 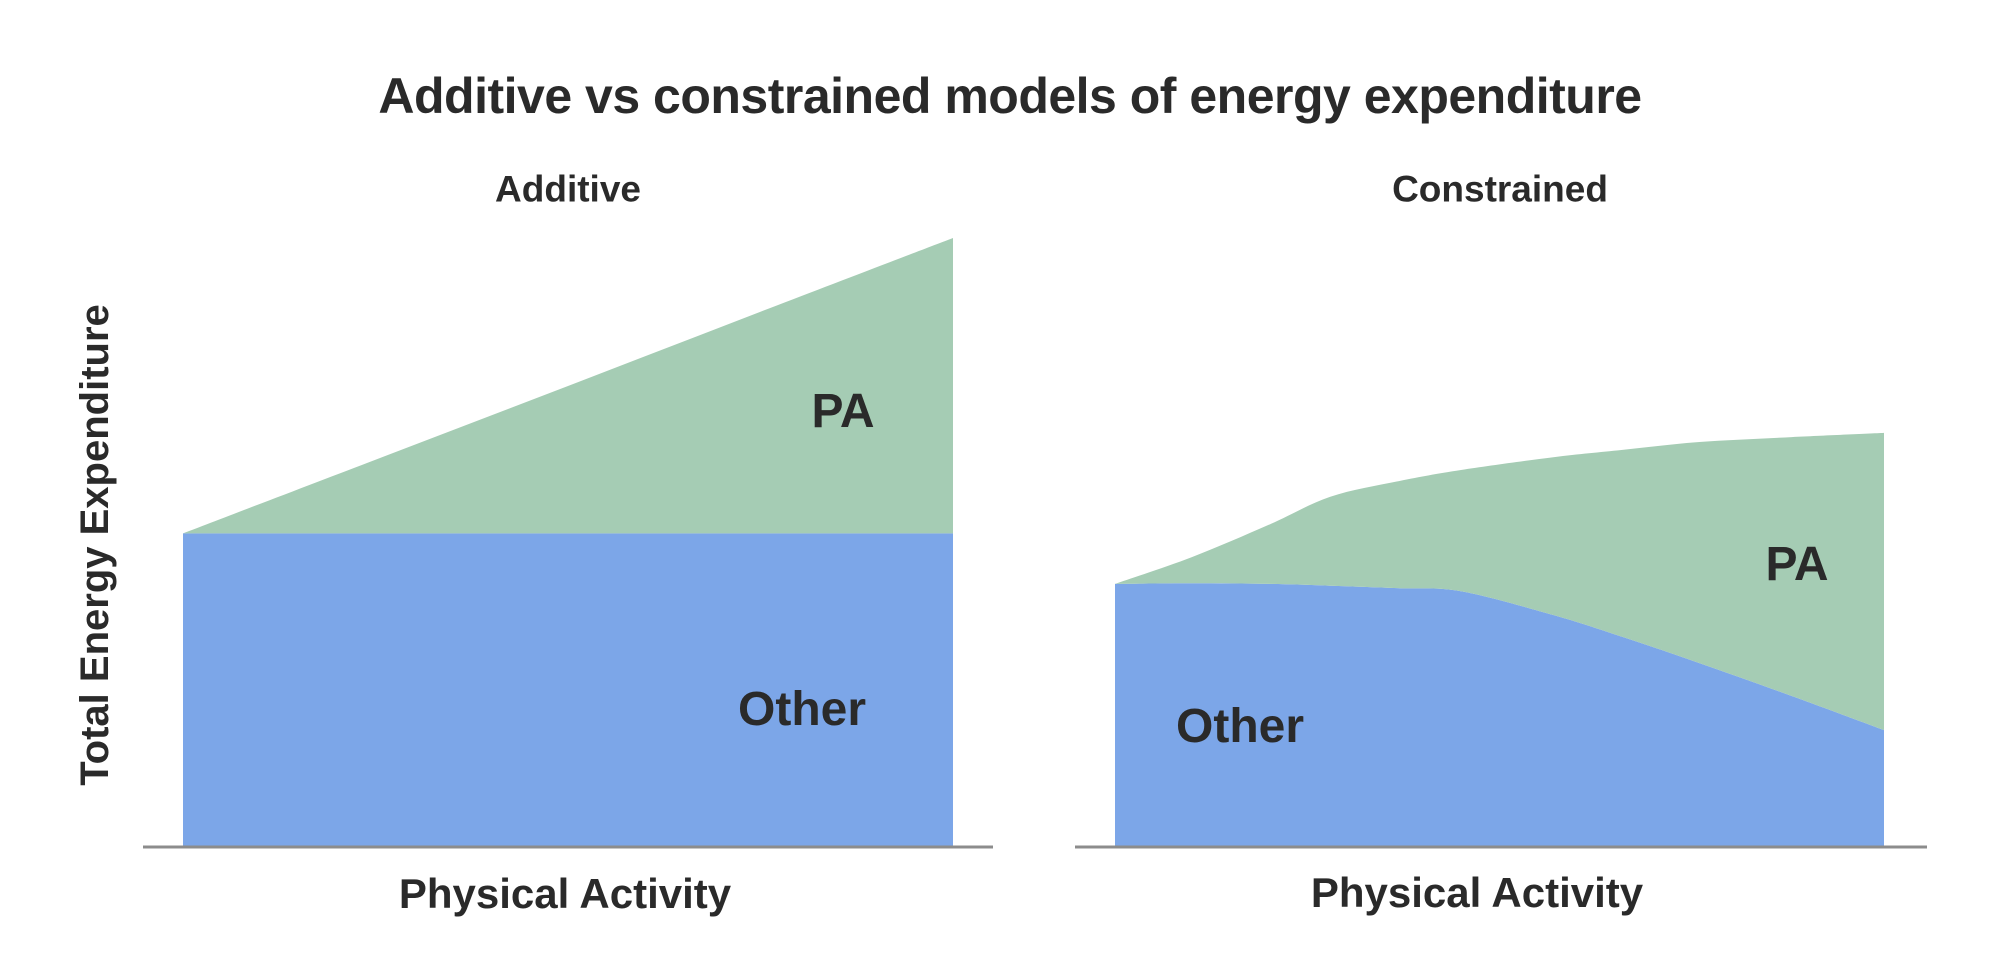 What do you see at coordinates (802, 709) in the screenshot?
I see `additive-other-series-label: Other` at bounding box center [802, 709].